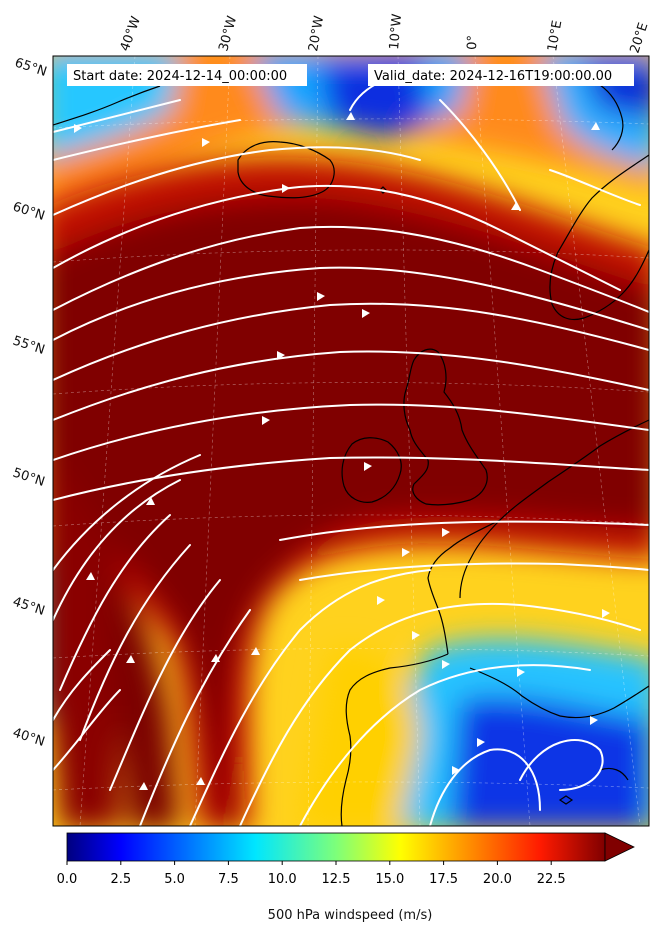 This screenshot has width=659, height=936. What do you see at coordinates (174, 879) in the screenshot?
I see `colorbar-tick-label: 5.0` at bounding box center [174, 879].